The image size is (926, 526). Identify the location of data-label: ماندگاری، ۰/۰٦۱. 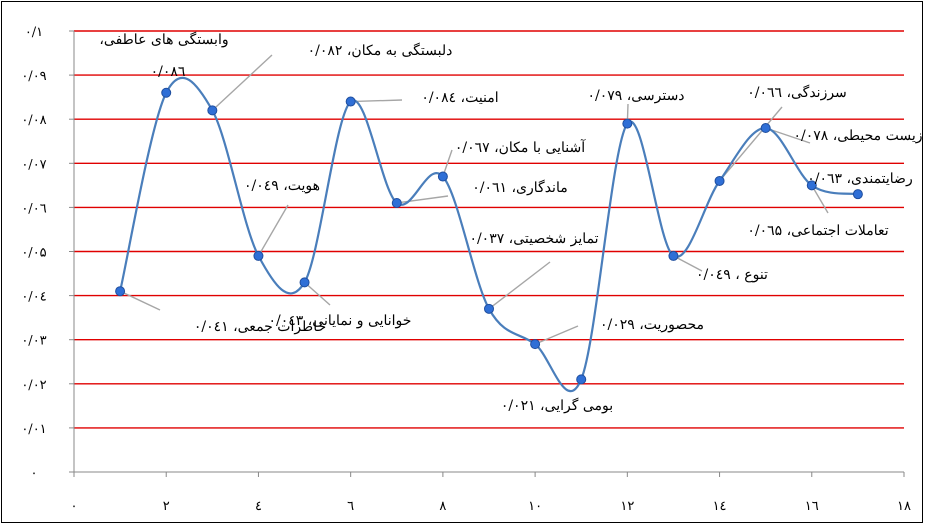
(519, 187).